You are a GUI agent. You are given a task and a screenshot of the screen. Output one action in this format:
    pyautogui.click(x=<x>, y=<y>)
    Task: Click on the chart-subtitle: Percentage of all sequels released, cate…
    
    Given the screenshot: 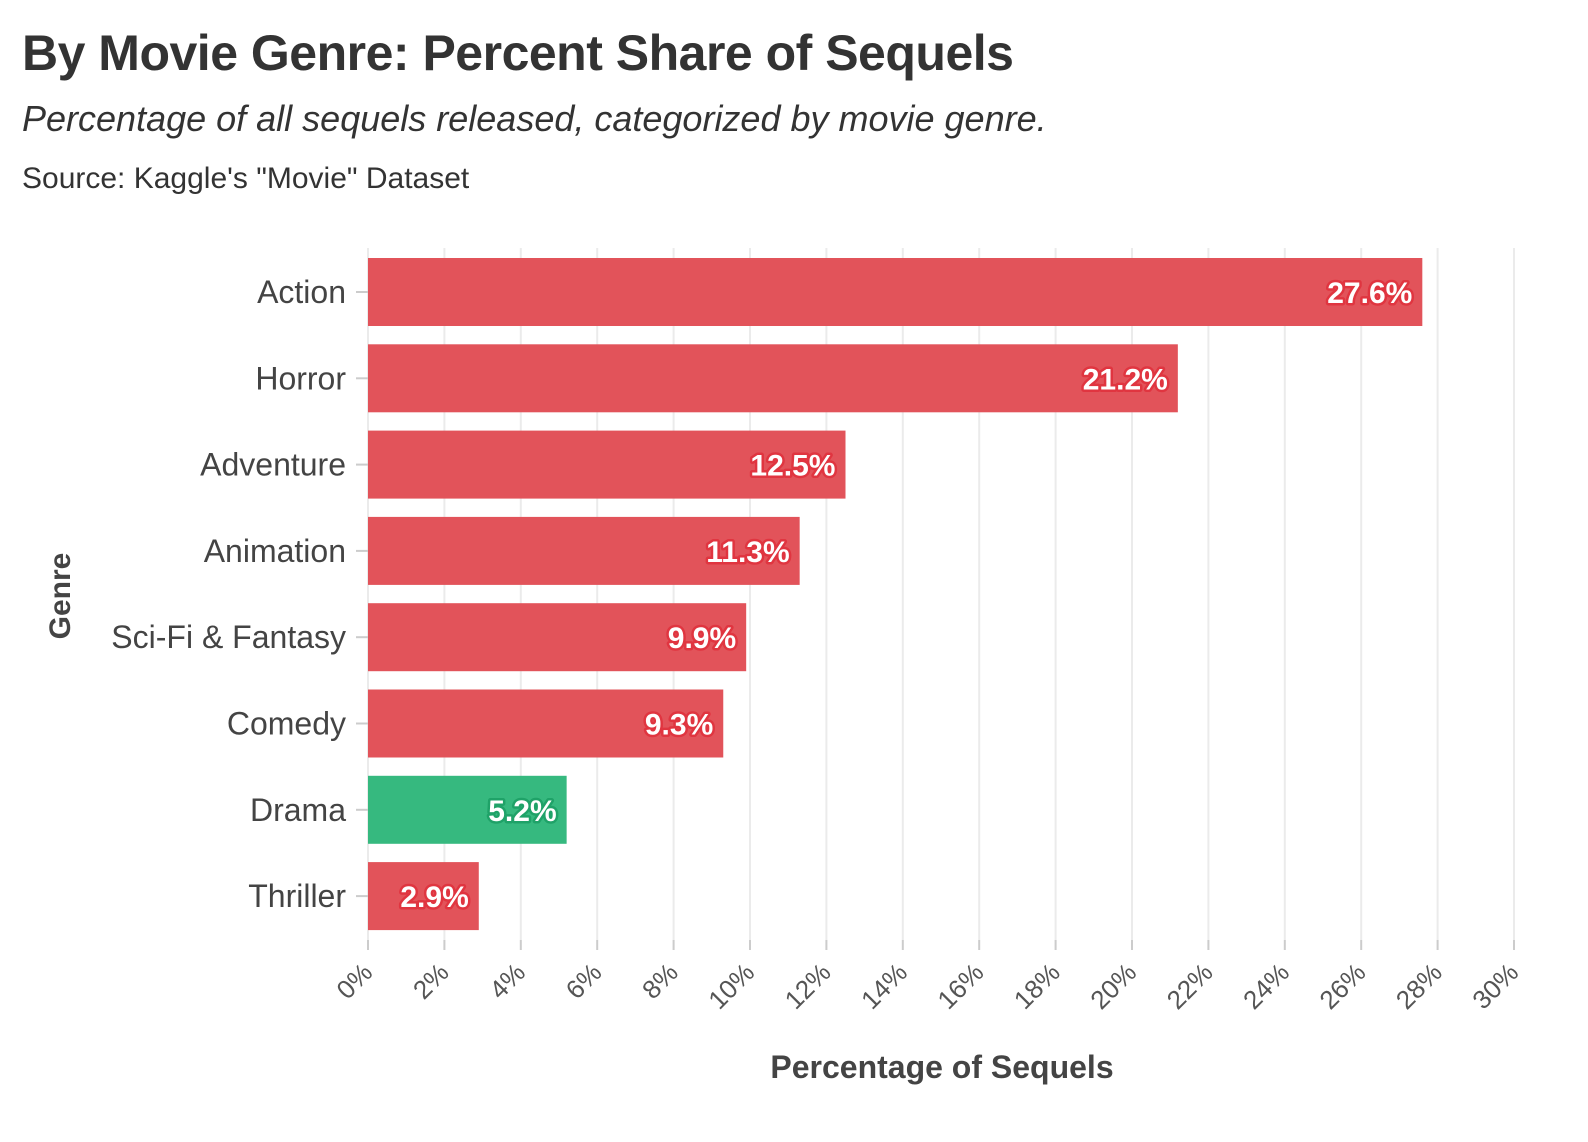 What is the action you would take?
    pyautogui.click(x=534, y=118)
    